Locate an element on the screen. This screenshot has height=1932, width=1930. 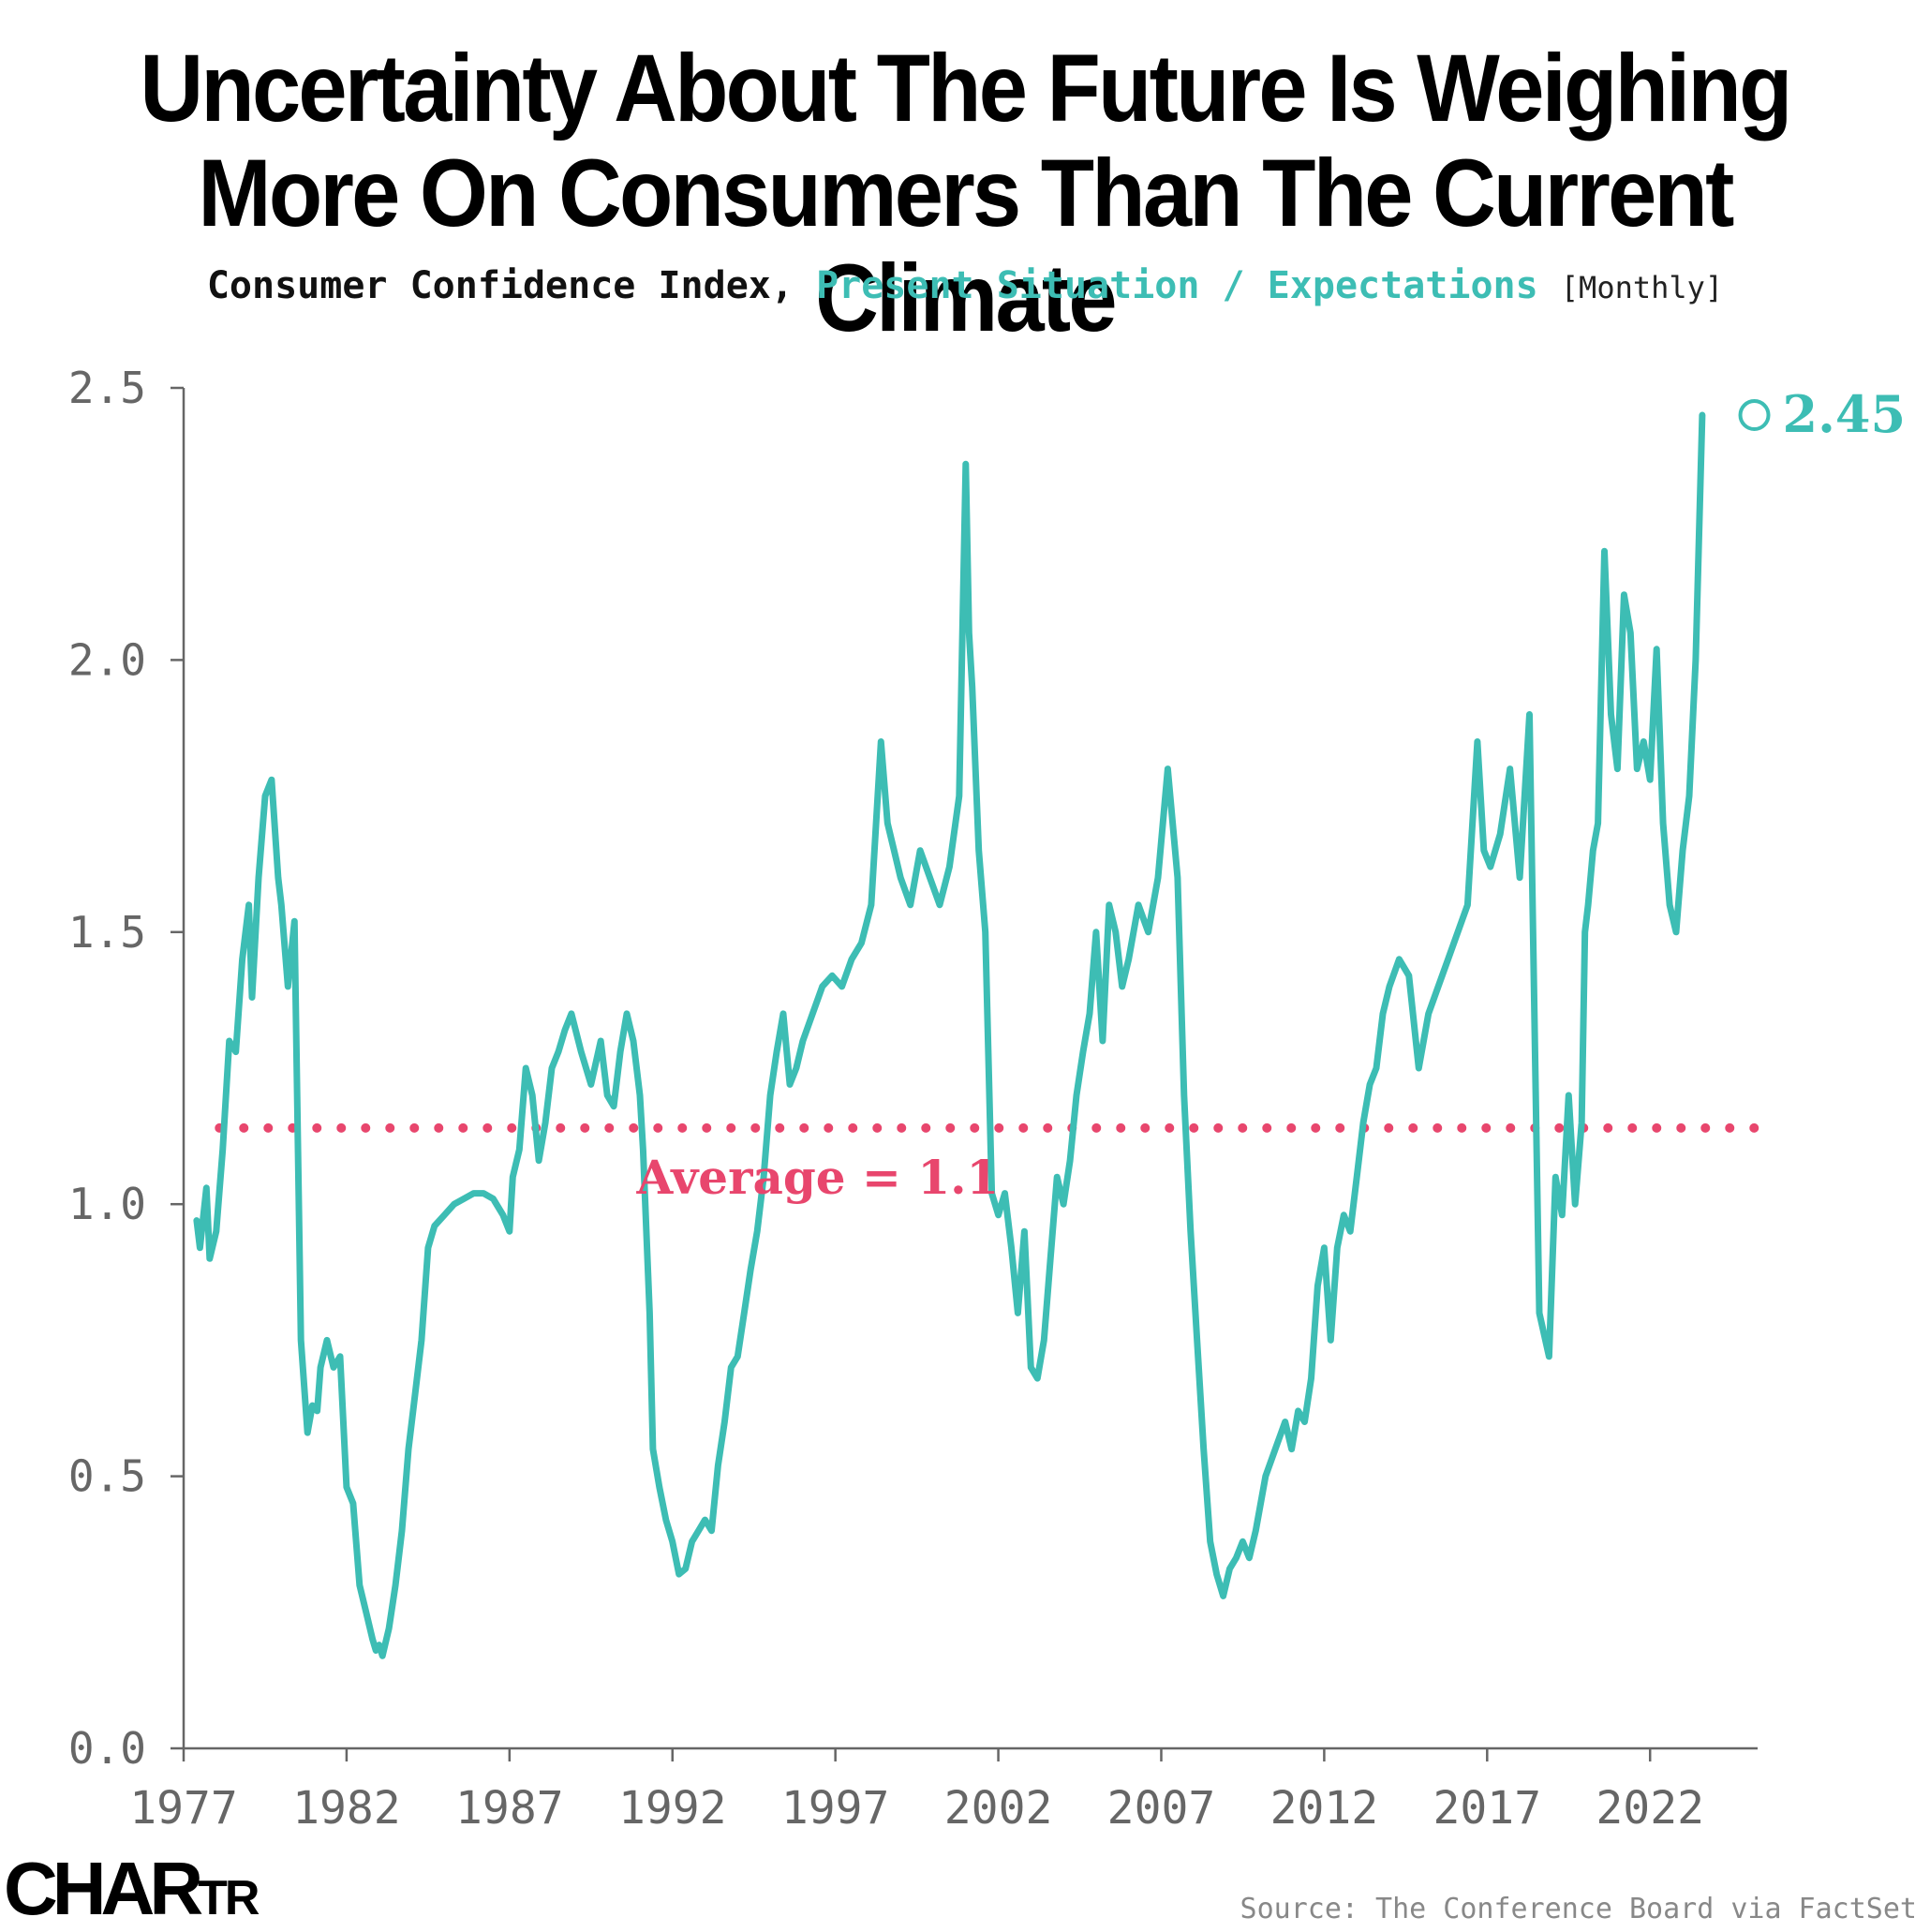
y-tick-label: 2.0 is located at coordinates (107, 660).